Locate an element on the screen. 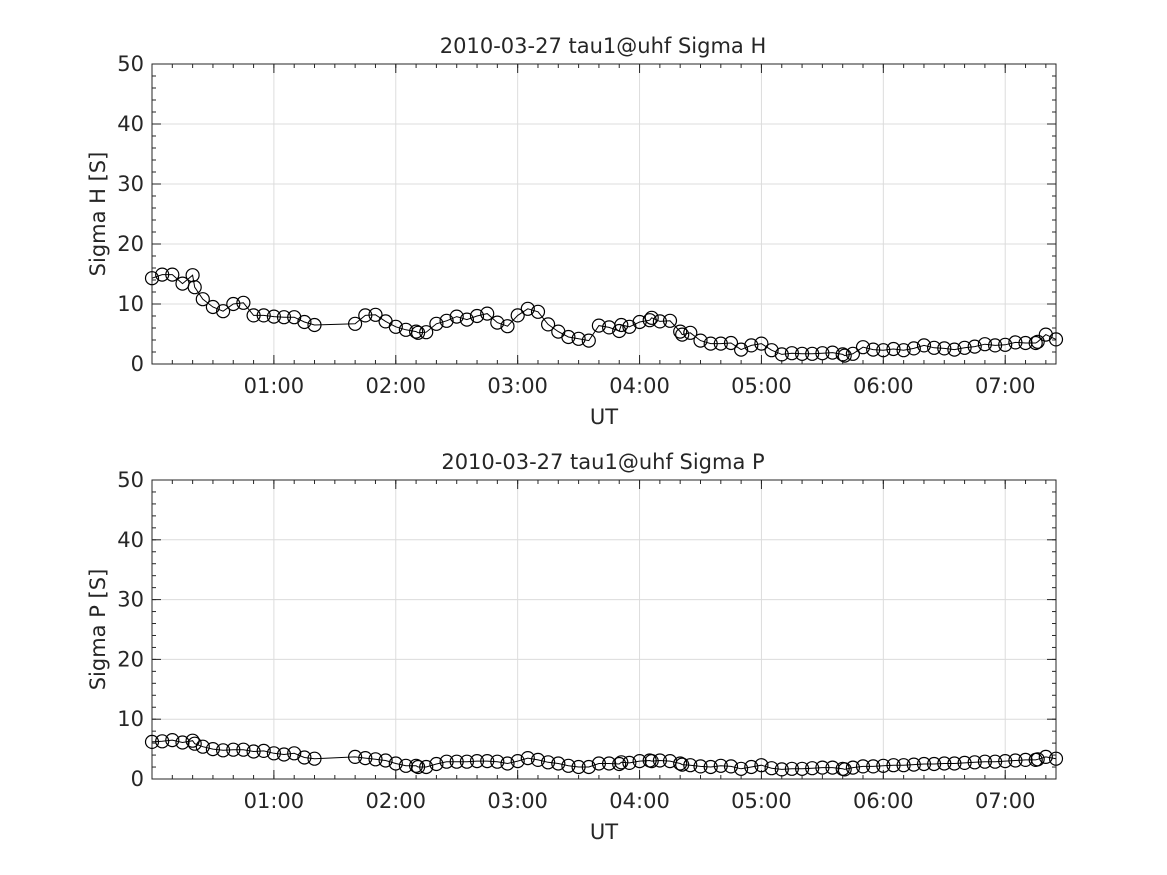 The height and width of the screenshot is (875, 1167). sigma-h-ytick-label: 50 is located at coordinates (130, 64).